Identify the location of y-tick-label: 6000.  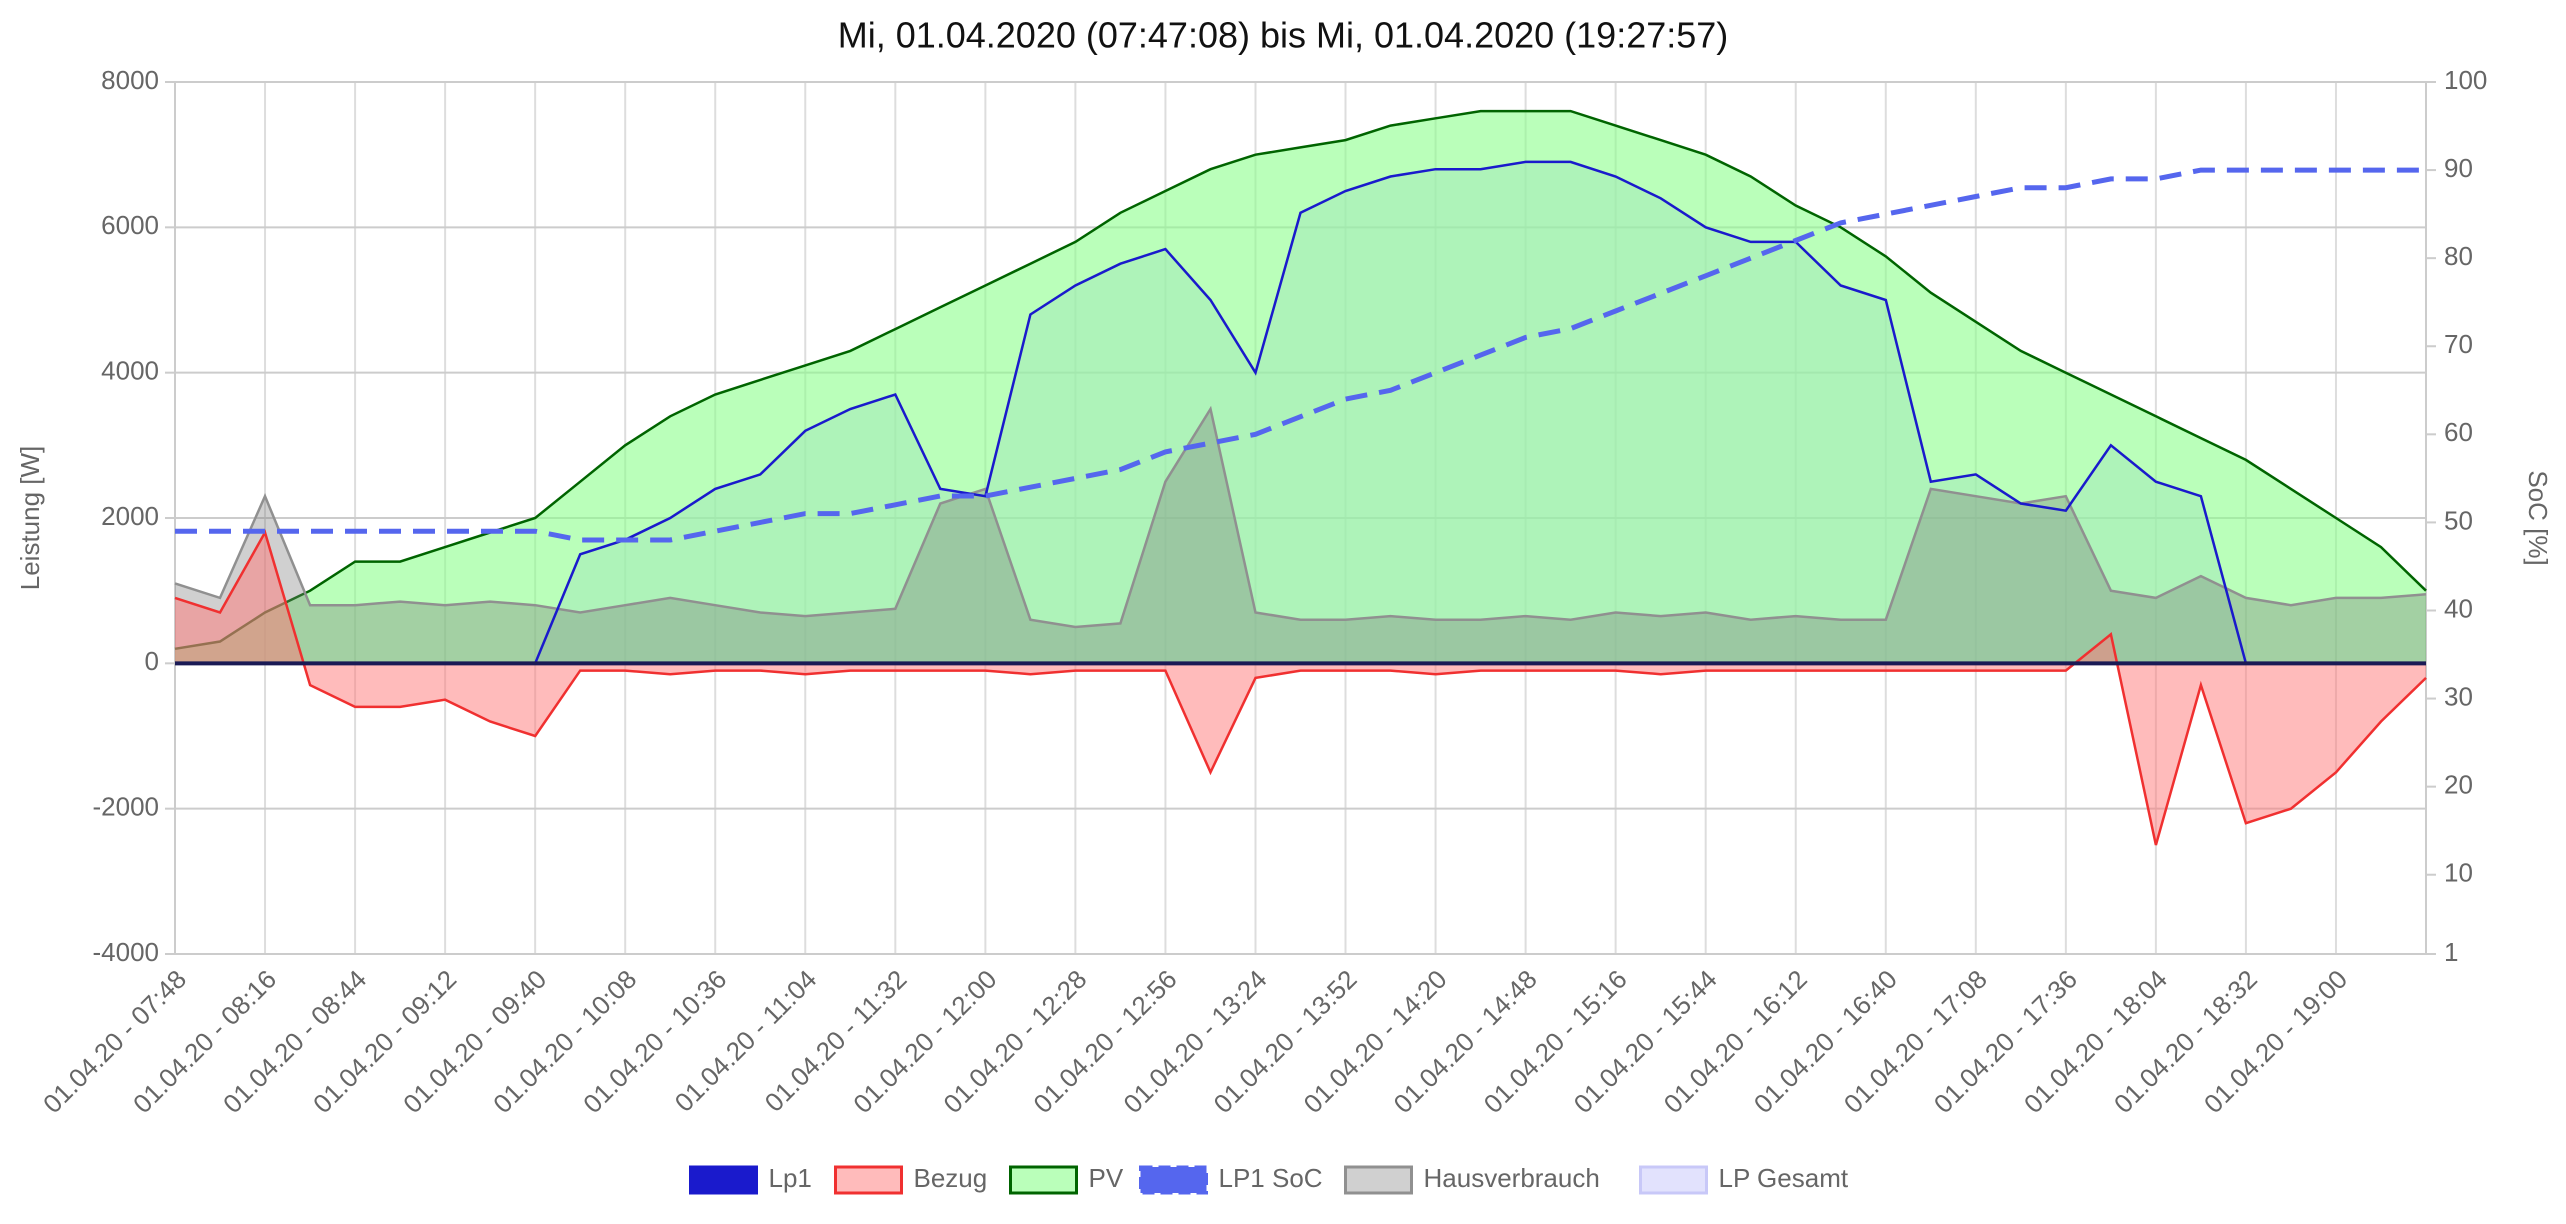
(130, 225).